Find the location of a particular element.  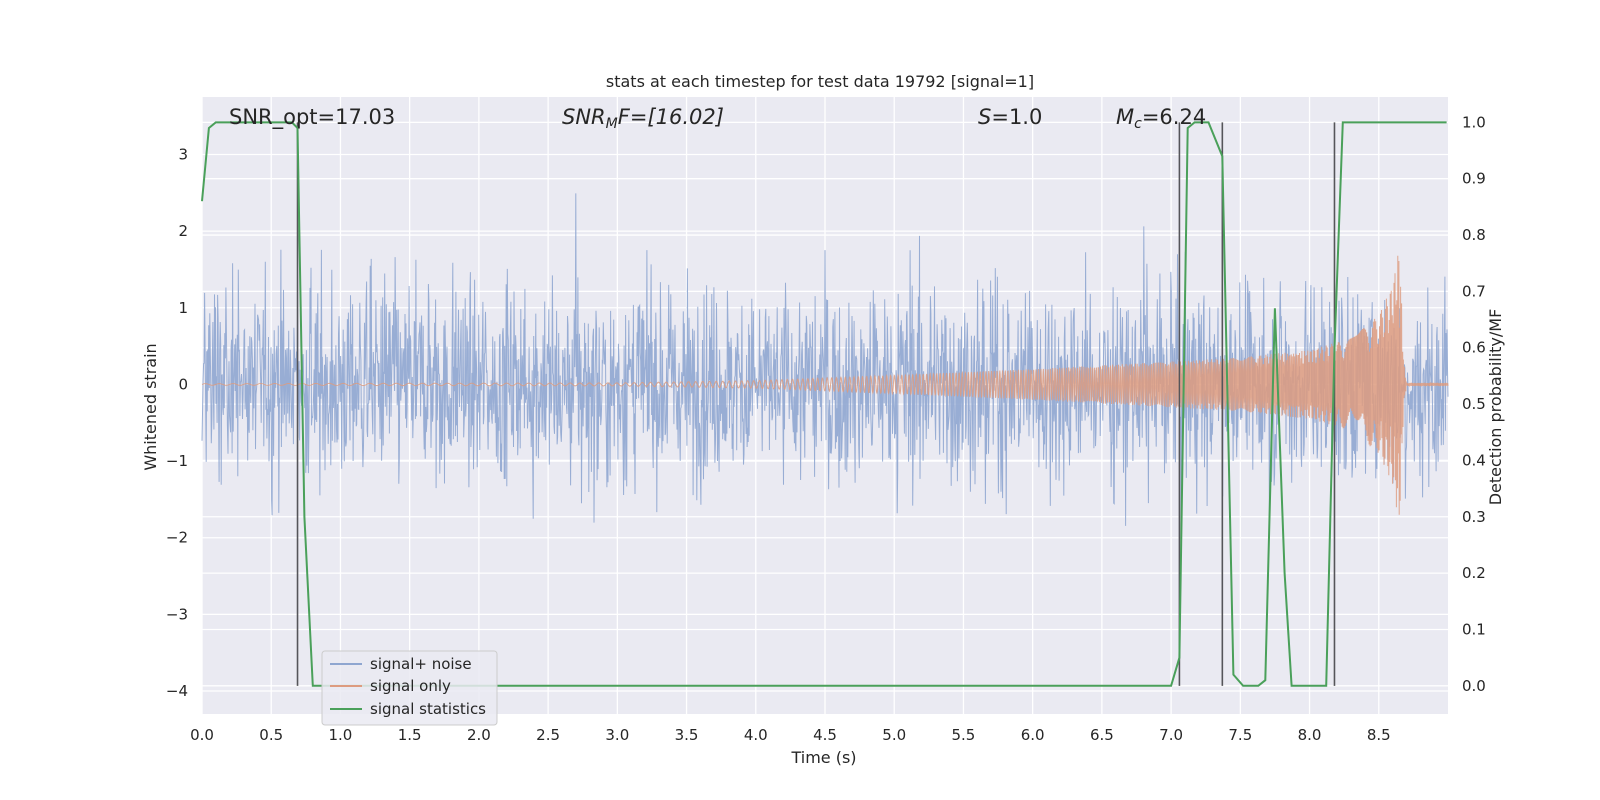

annotation-mc: Mc=6.24 is located at coordinates (1161, 118).